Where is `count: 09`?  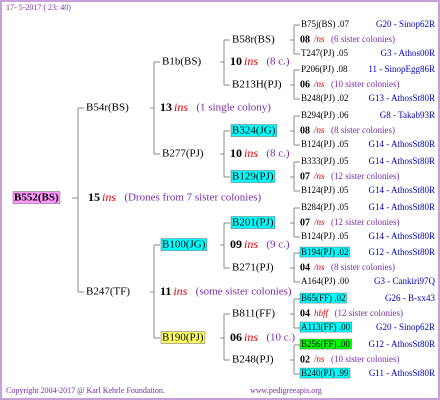 count: 09 is located at coordinates (236, 244).